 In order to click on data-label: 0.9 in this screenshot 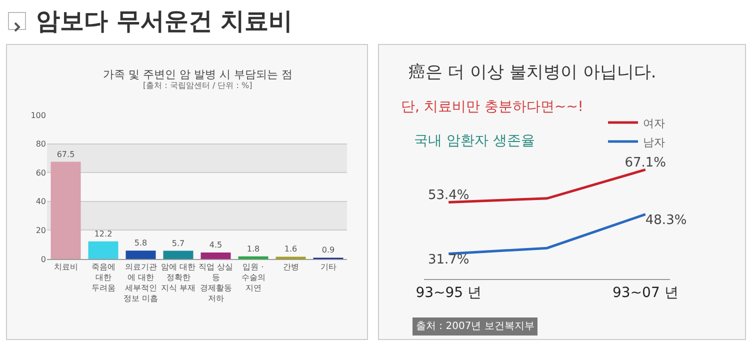, I will do `click(328, 250)`.